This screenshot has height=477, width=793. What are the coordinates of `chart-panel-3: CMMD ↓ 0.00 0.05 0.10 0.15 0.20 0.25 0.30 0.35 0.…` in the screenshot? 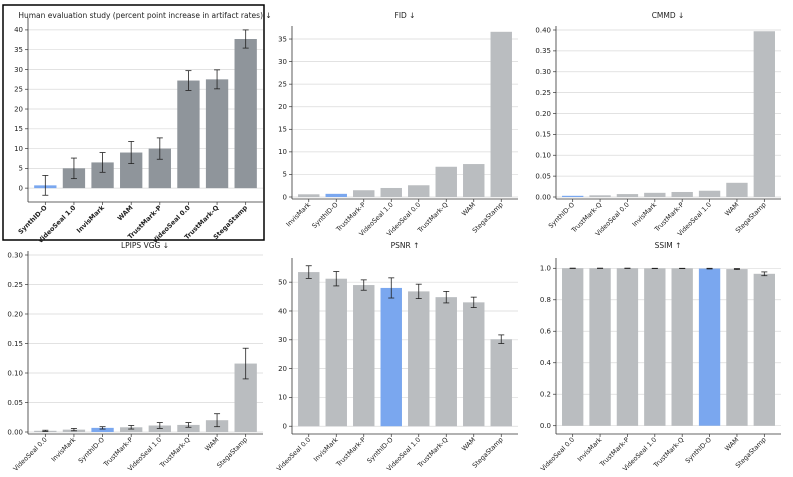 It's located at (658, 124).